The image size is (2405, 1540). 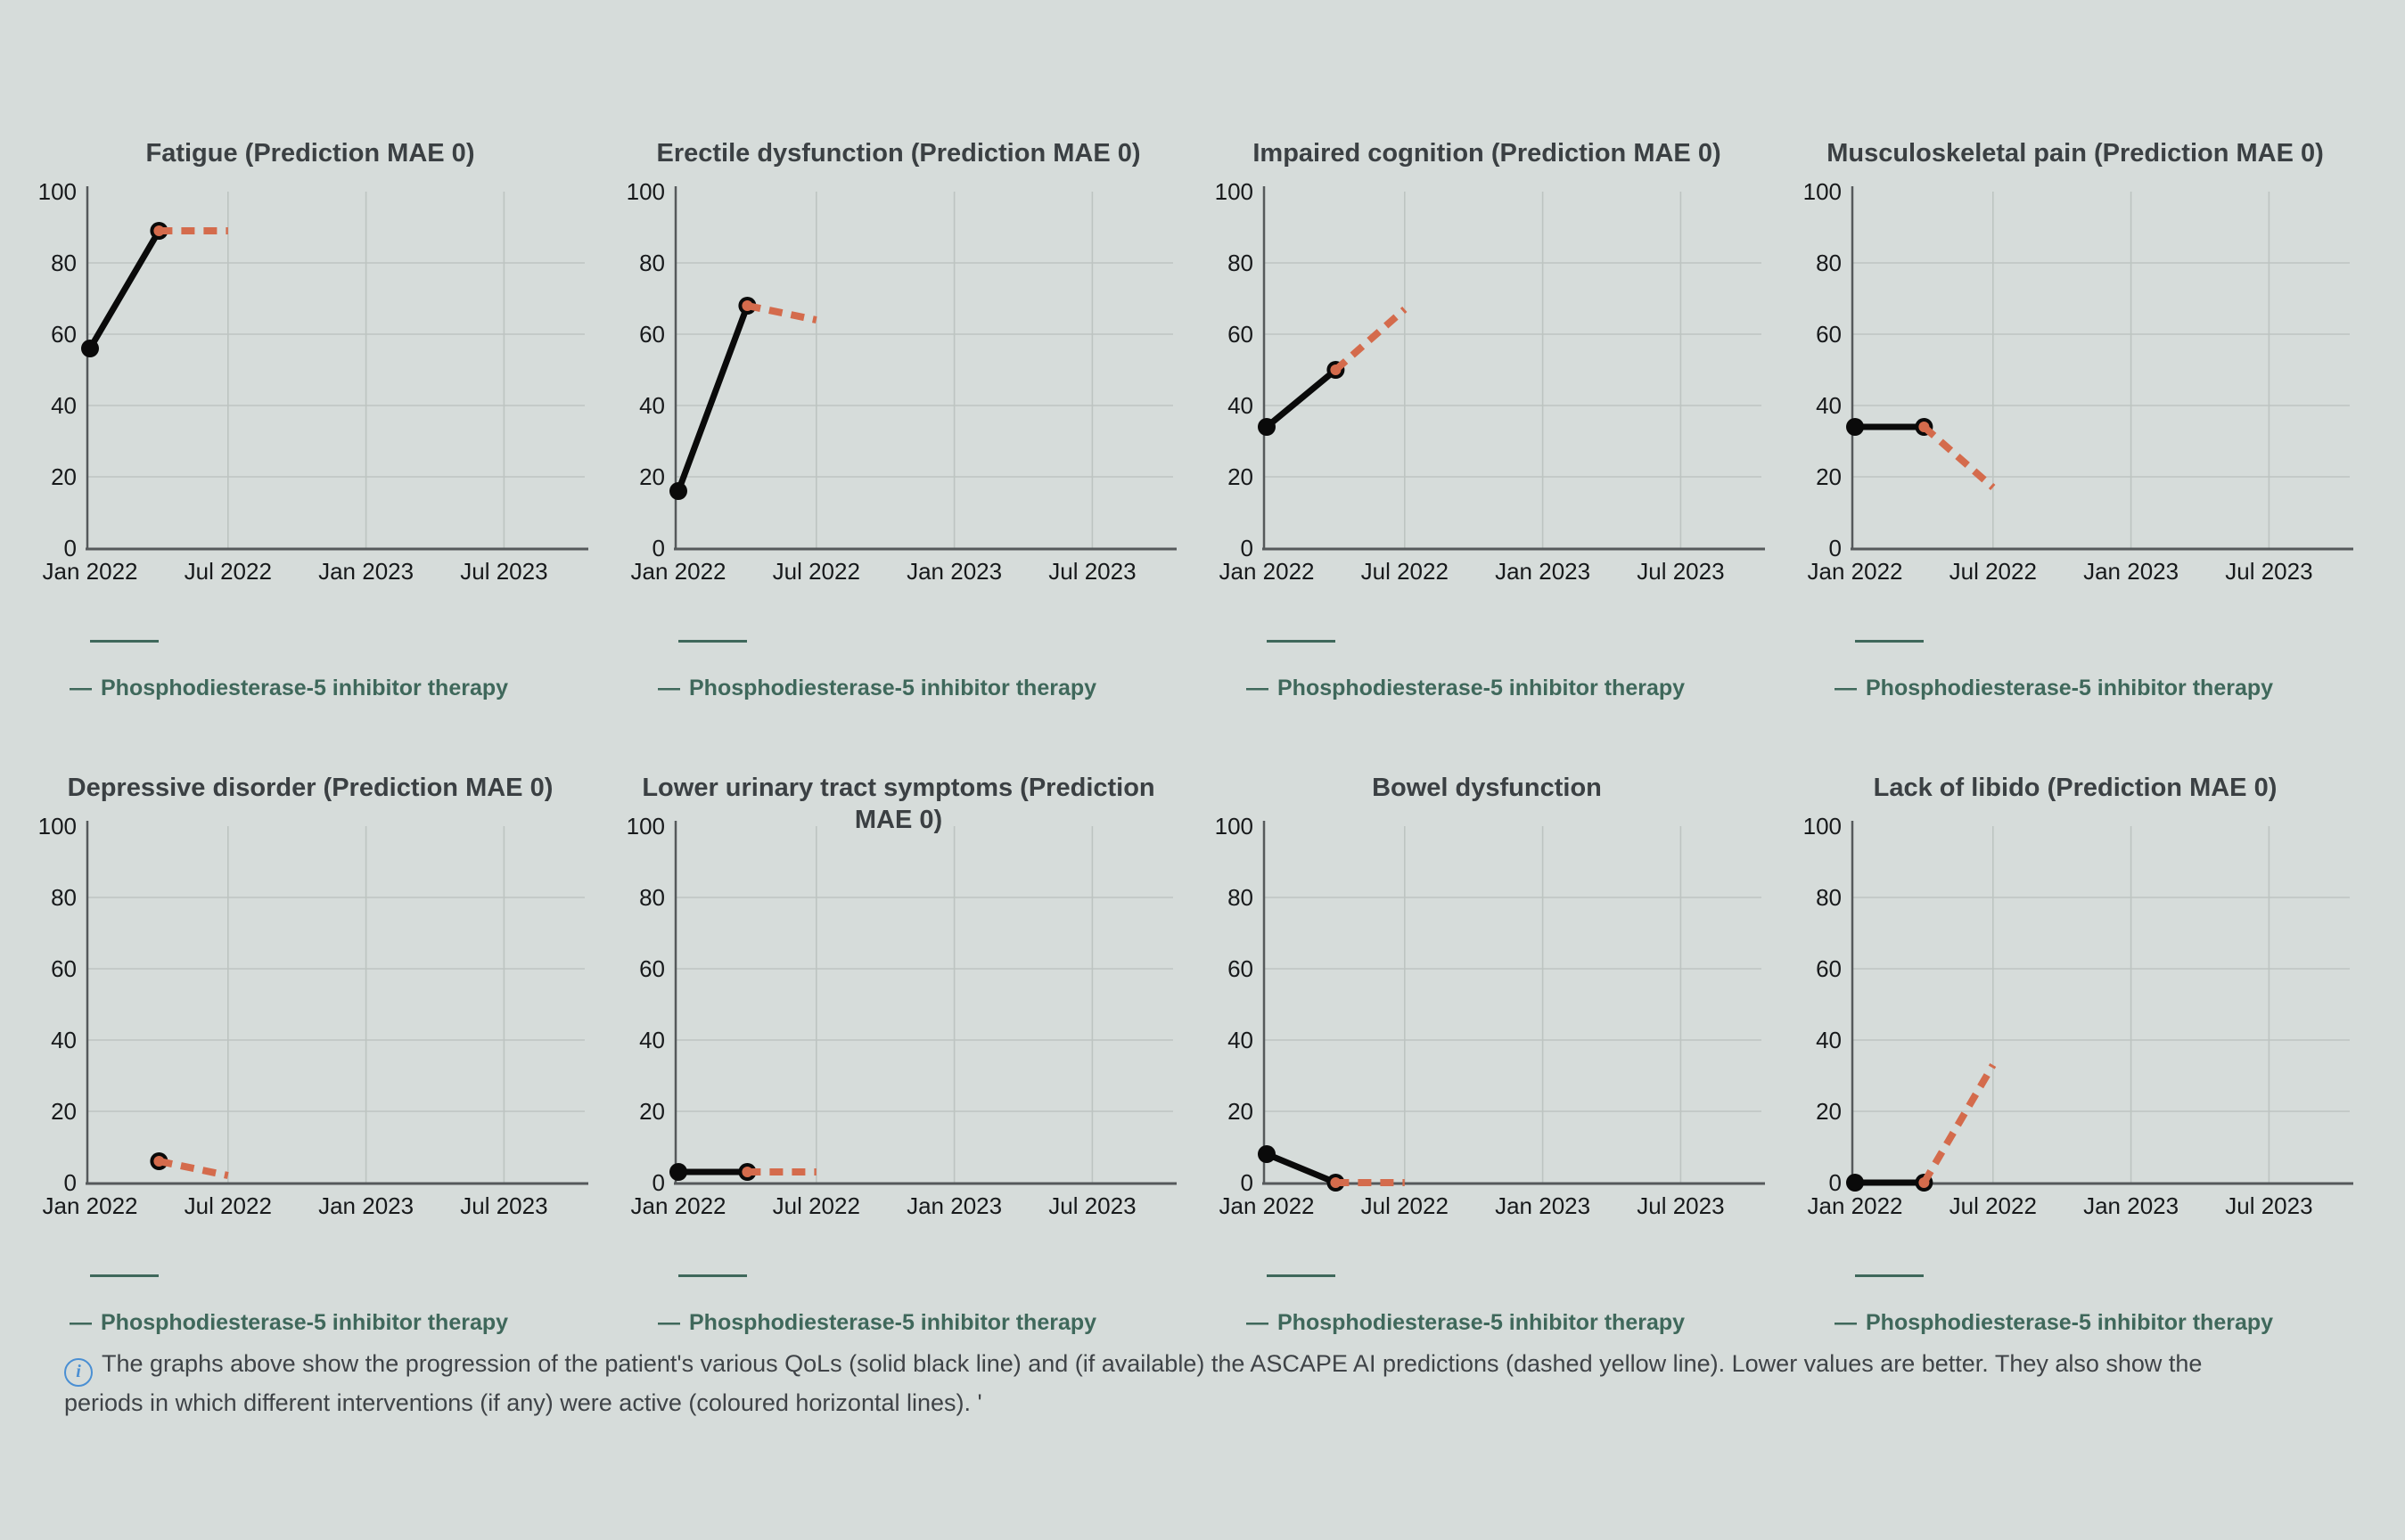 I want to click on chart-title: Bowel dysfunction, so click(x=1487, y=788).